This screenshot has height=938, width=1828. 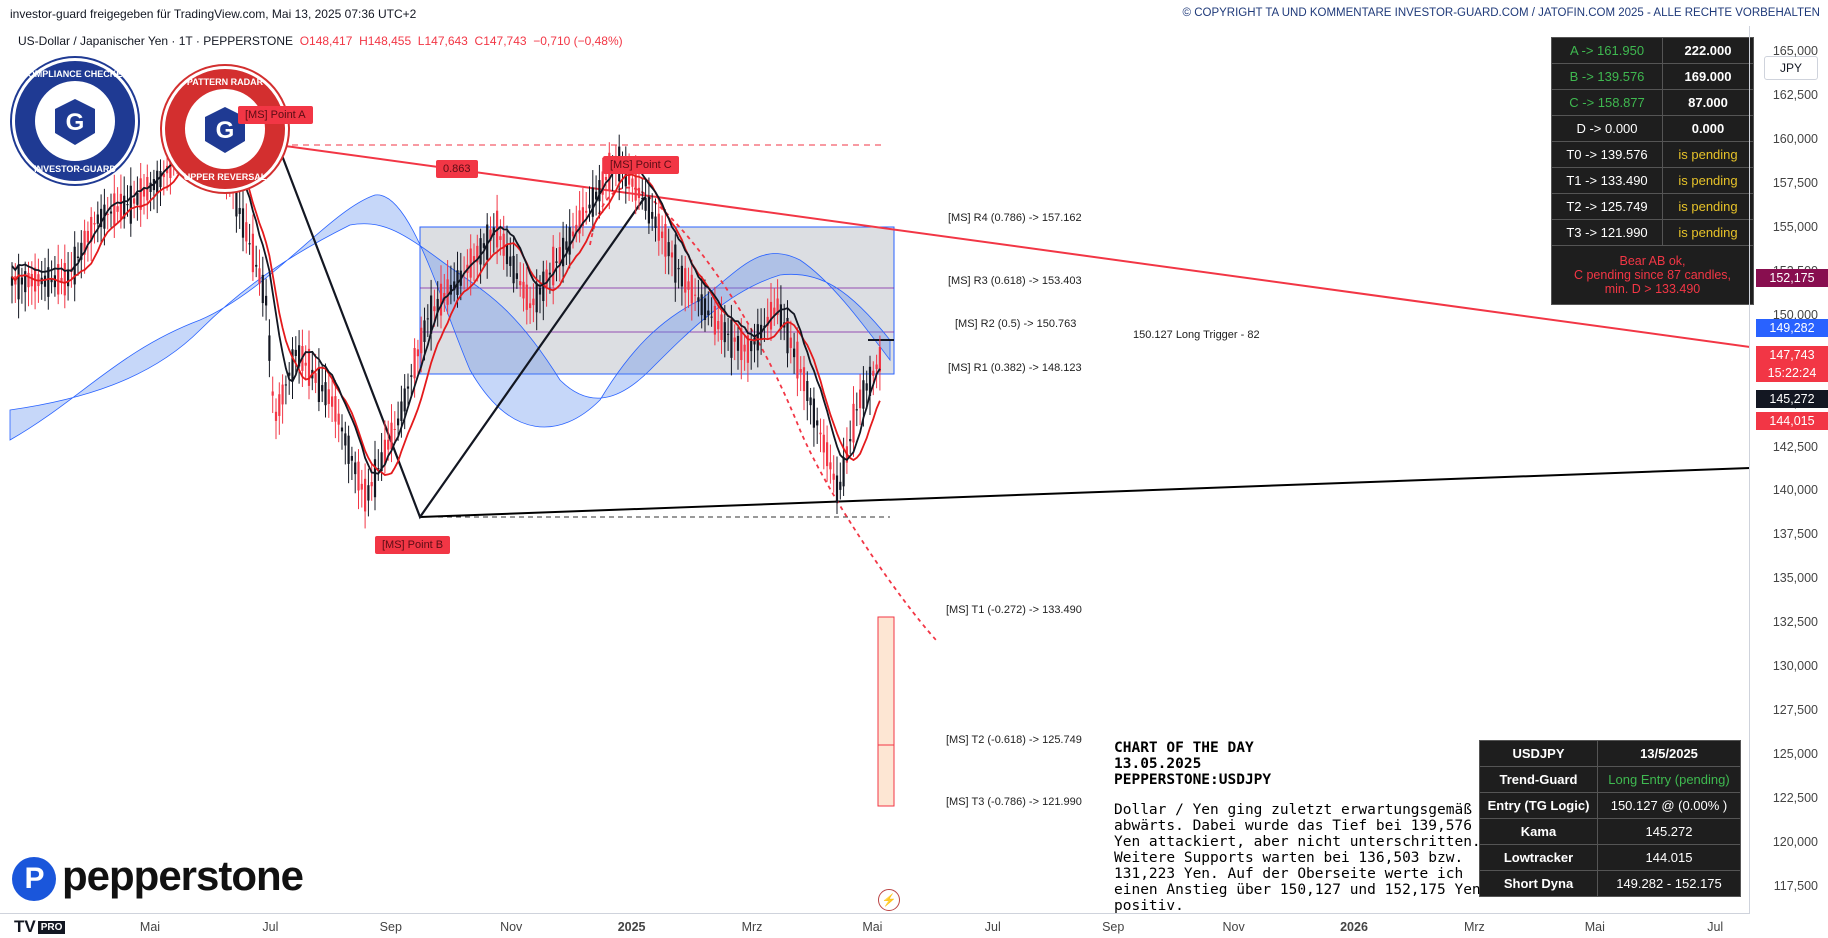 What do you see at coordinates (1795, 710) in the screenshot?
I see `price-tick-label: 127,500` at bounding box center [1795, 710].